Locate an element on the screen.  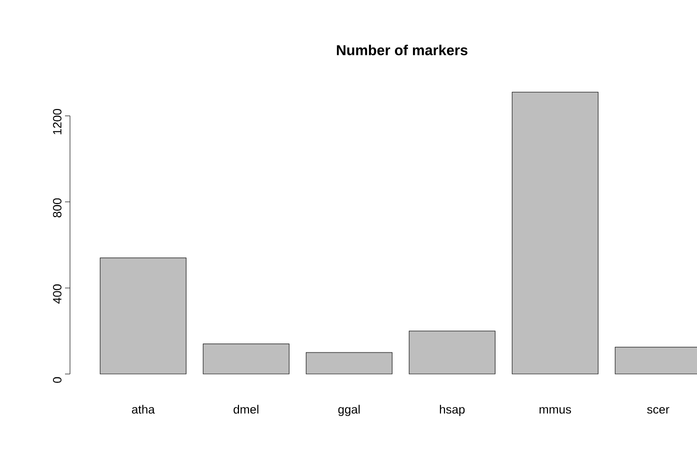
chart-title: Number of markers is located at coordinates (402, 50).